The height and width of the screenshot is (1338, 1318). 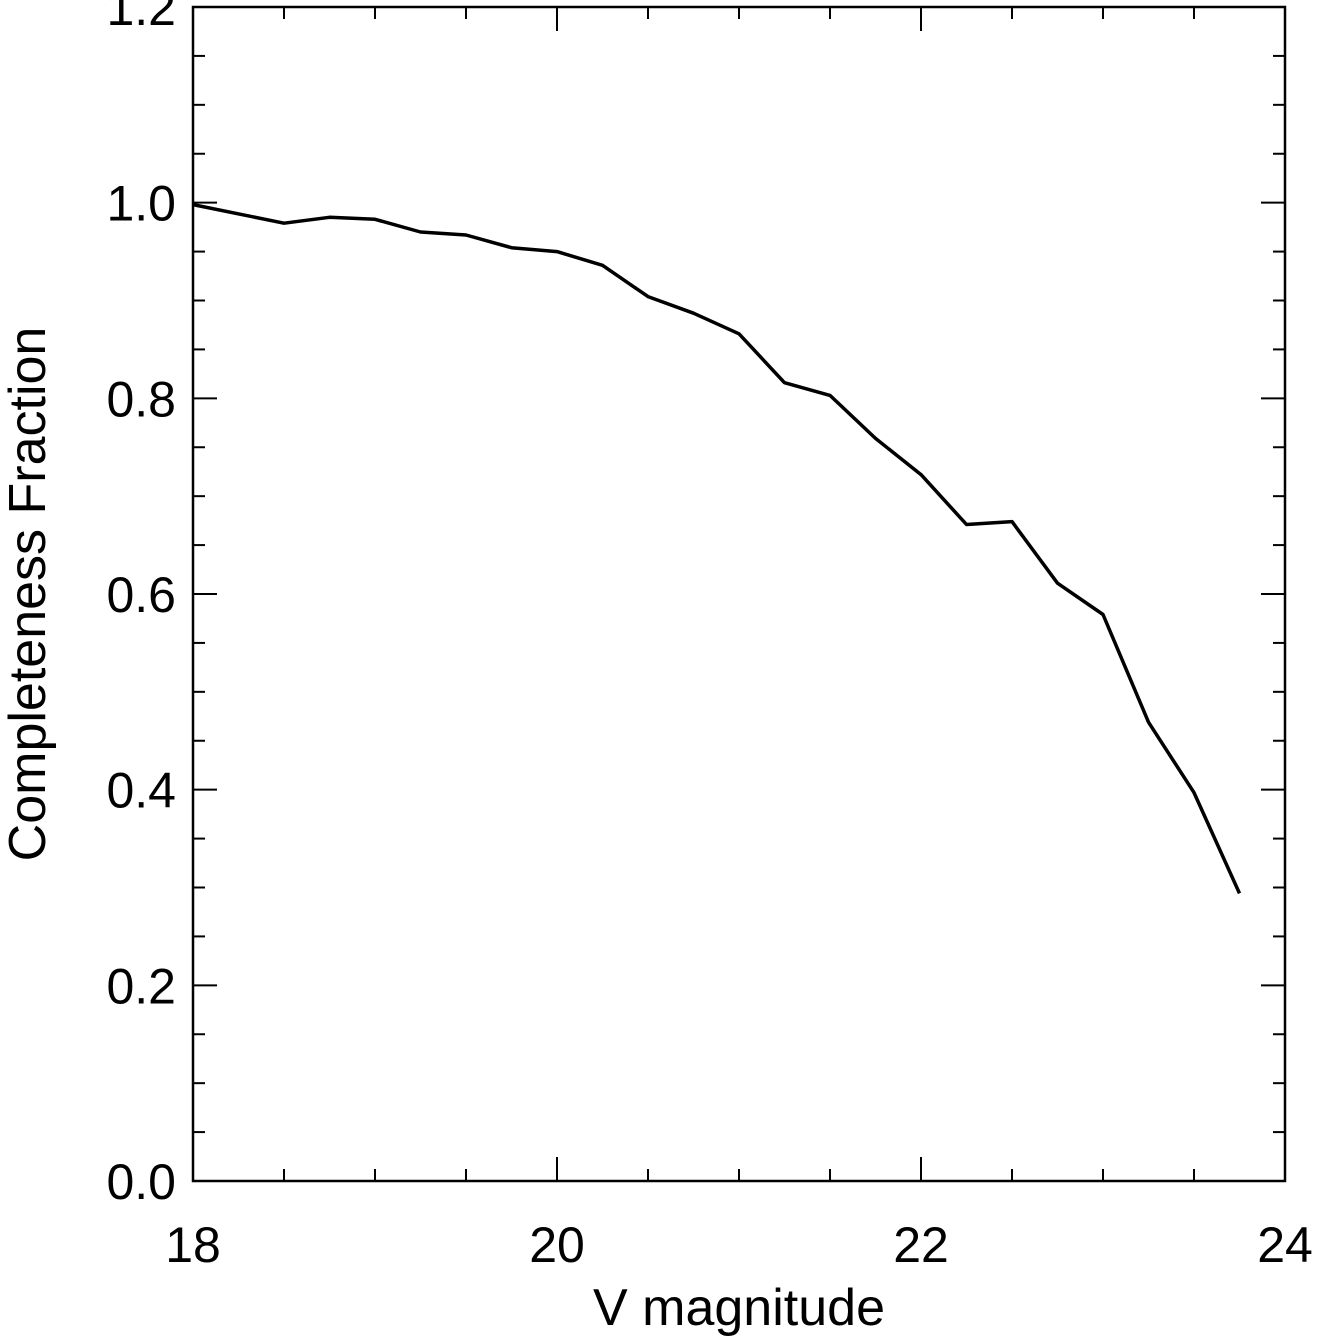 I want to click on y-tick-label: 1.2, so click(x=141, y=18).